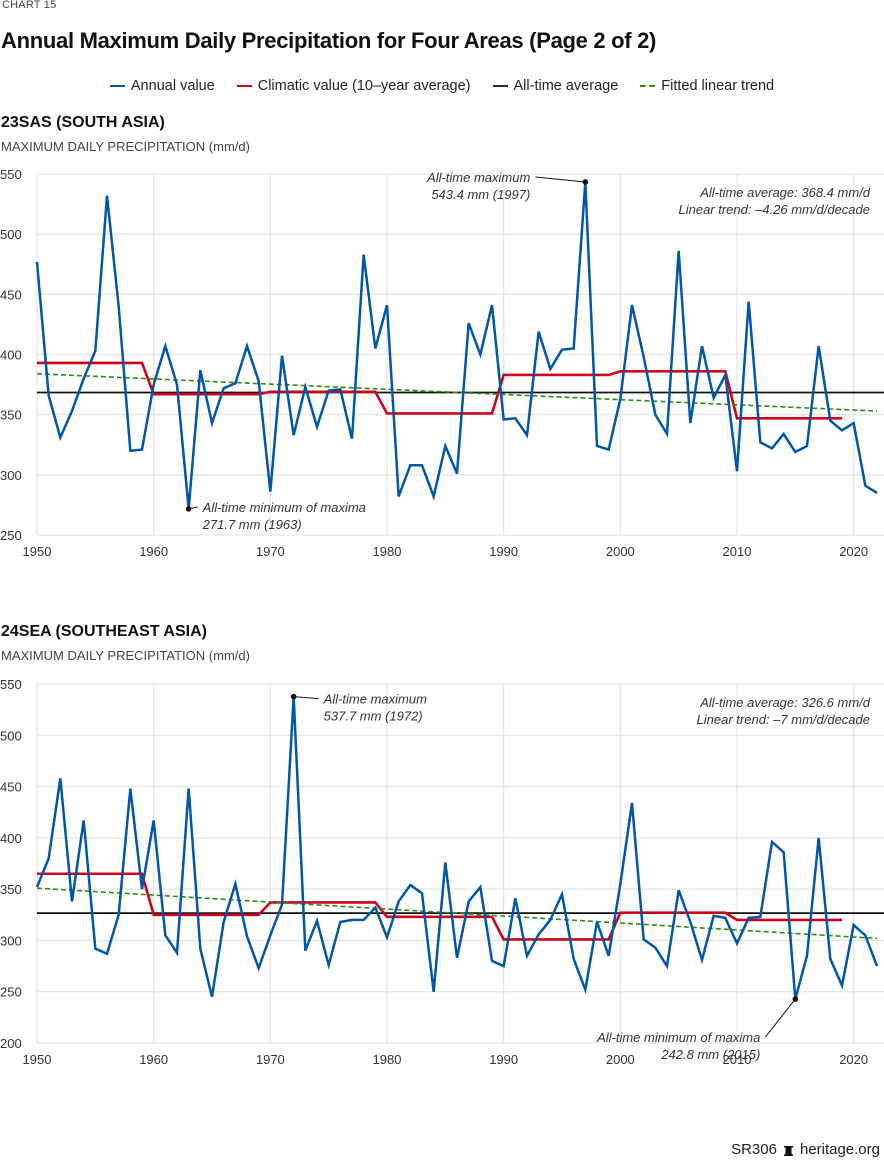  Describe the element at coordinates (500, 86) in the screenshot. I see `legend-swatch-average` at that location.